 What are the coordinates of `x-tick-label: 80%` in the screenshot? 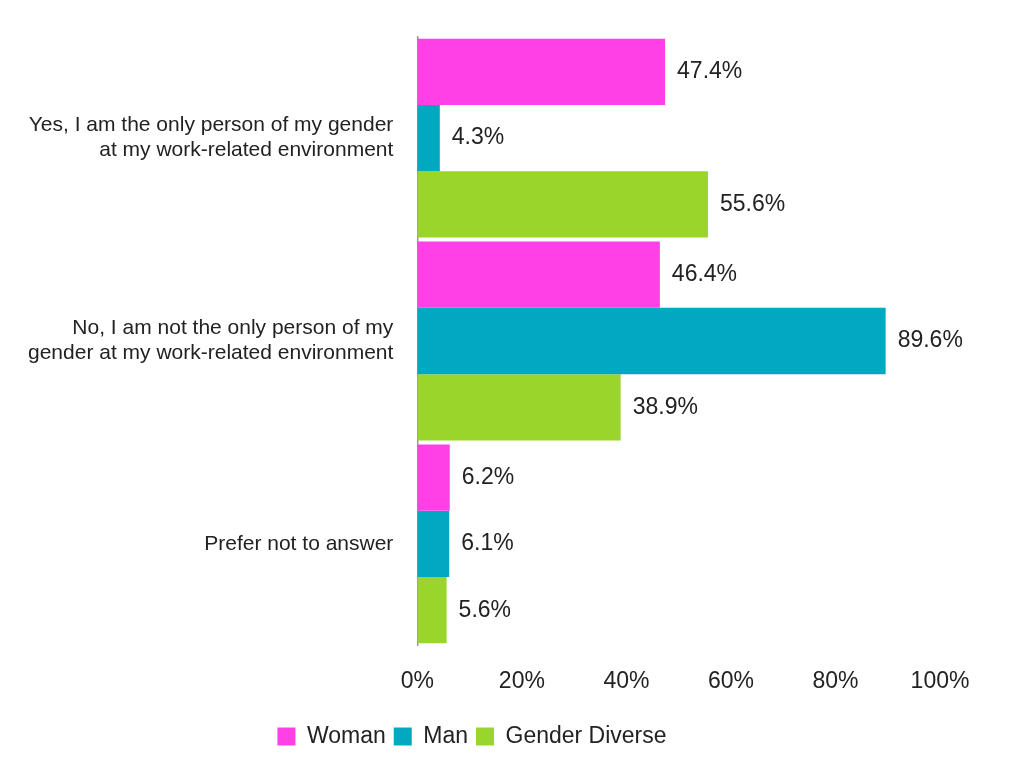 It's located at (835, 679).